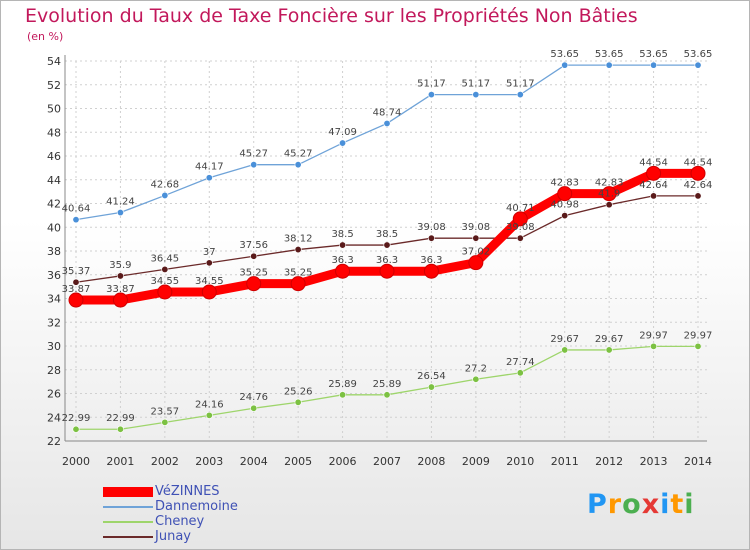 The height and width of the screenshot is (550, 750). I want to click on x-tick-label: 2011, so click(565, 461).